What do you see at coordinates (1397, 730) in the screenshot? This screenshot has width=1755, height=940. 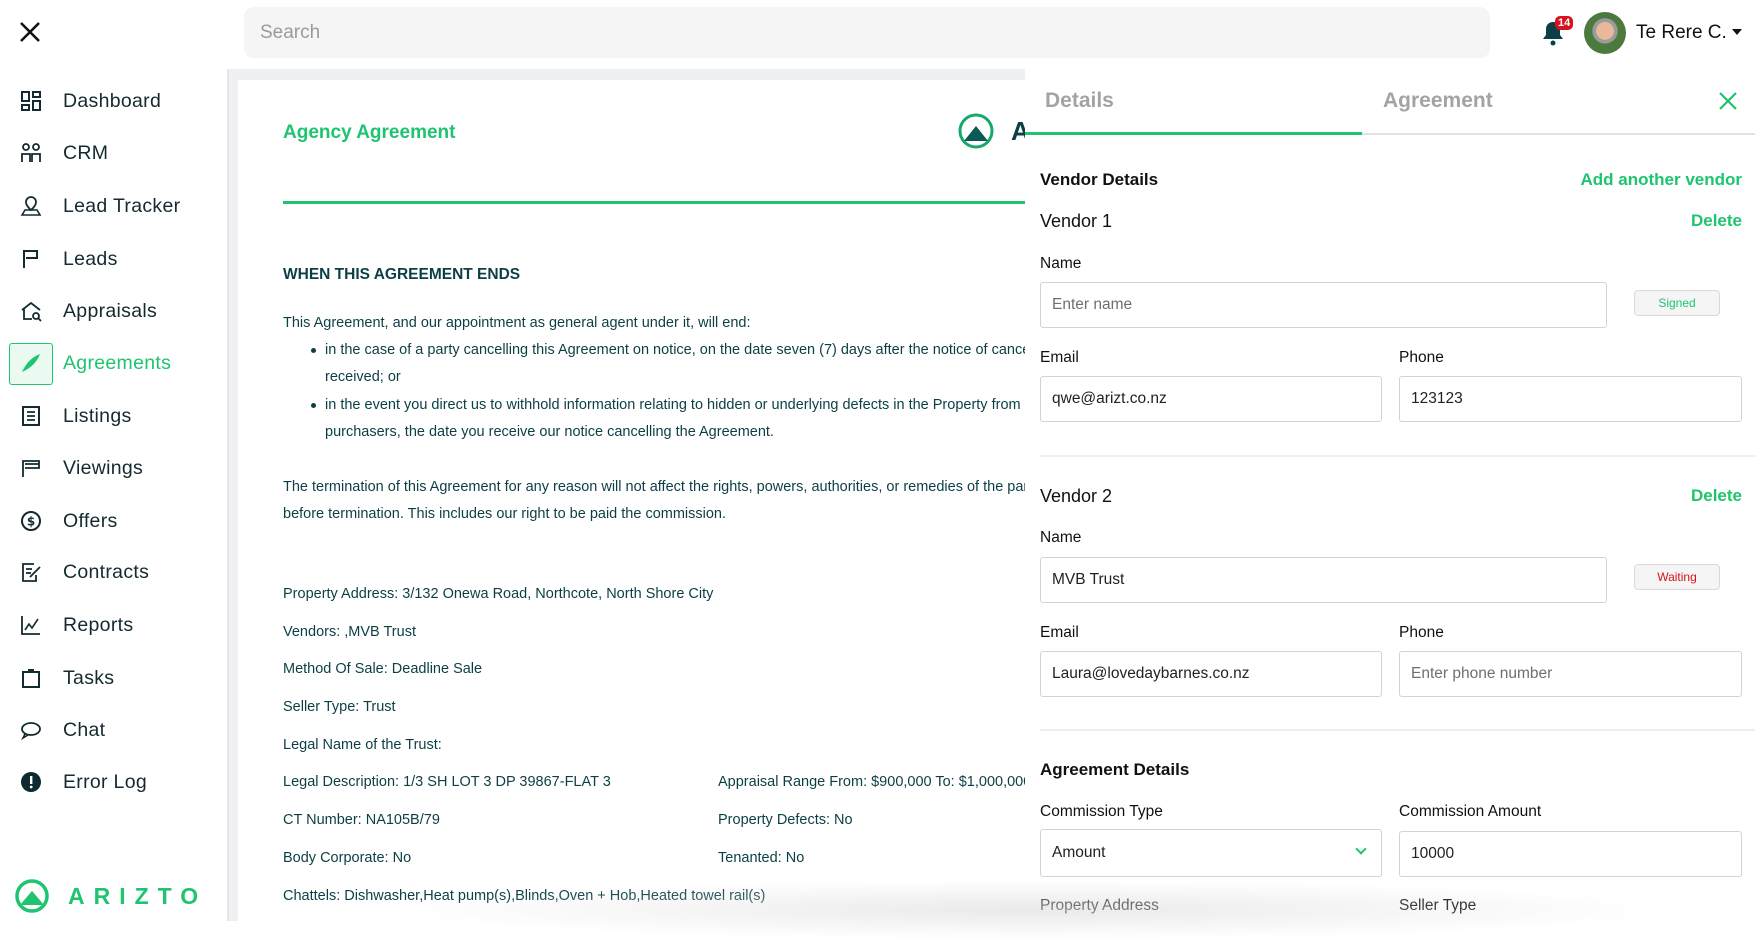 I see `section-divider` at bounding box center [1397, 730].